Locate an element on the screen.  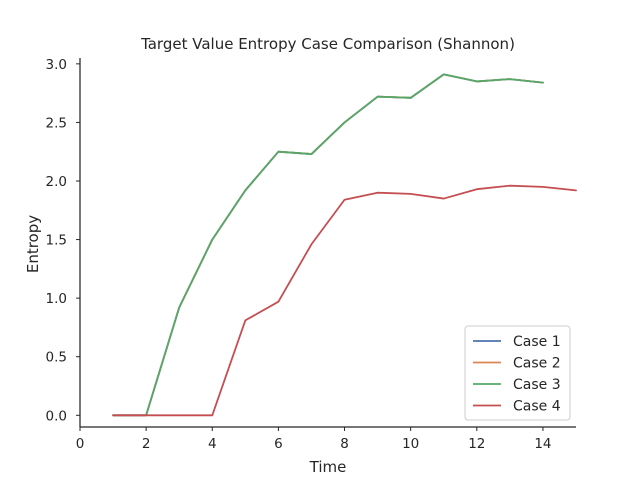
x-tick-label: 2 is located at coordinates (146, 444).